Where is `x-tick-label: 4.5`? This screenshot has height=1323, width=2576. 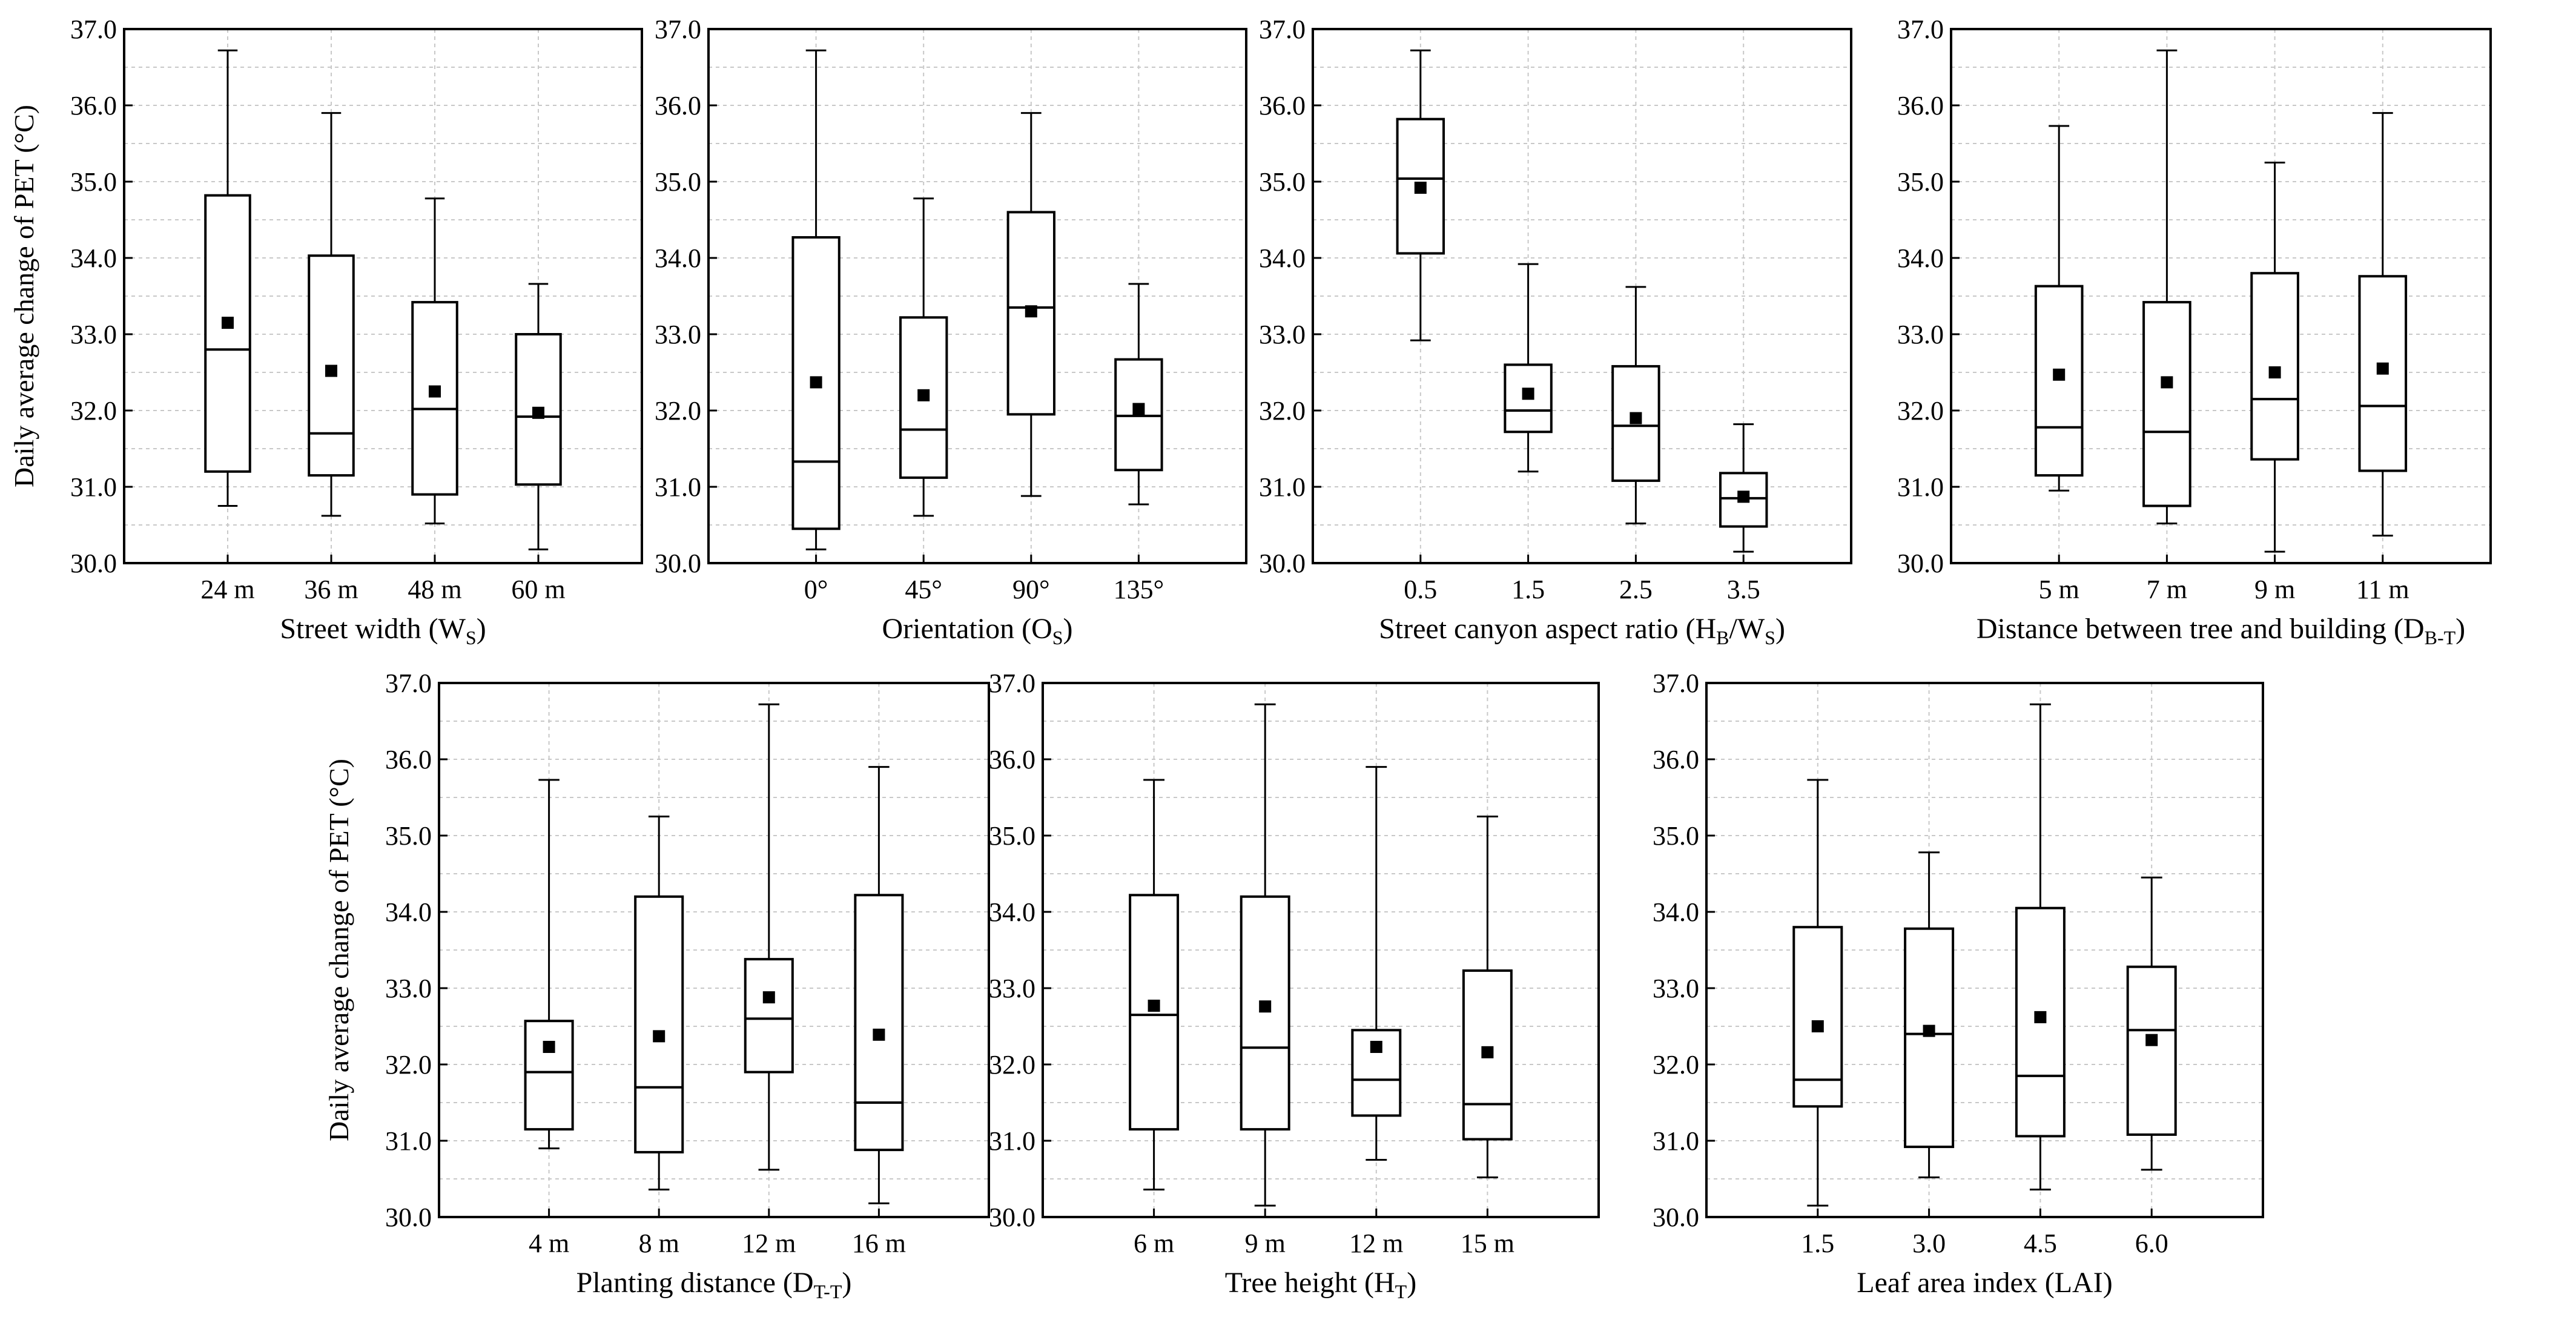 x-tick-label: 4.5 is located at coordinates (2040, 1244).